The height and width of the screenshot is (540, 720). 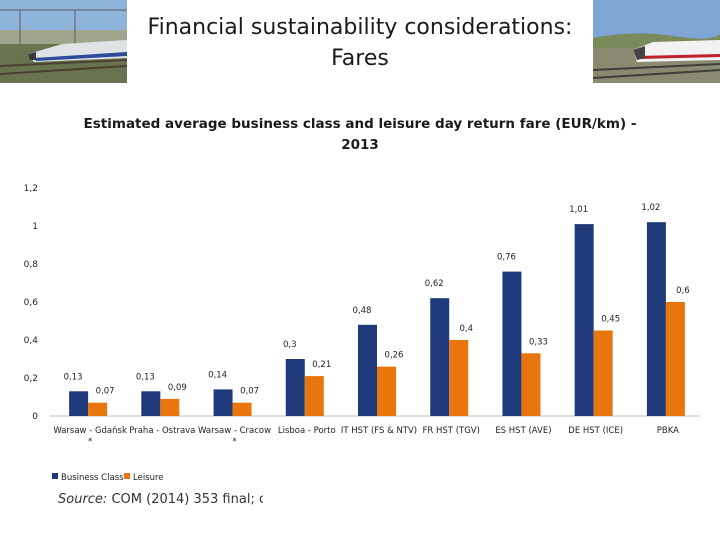 I want to click on data-label-business: 0,14, so click(x=217, y=375).